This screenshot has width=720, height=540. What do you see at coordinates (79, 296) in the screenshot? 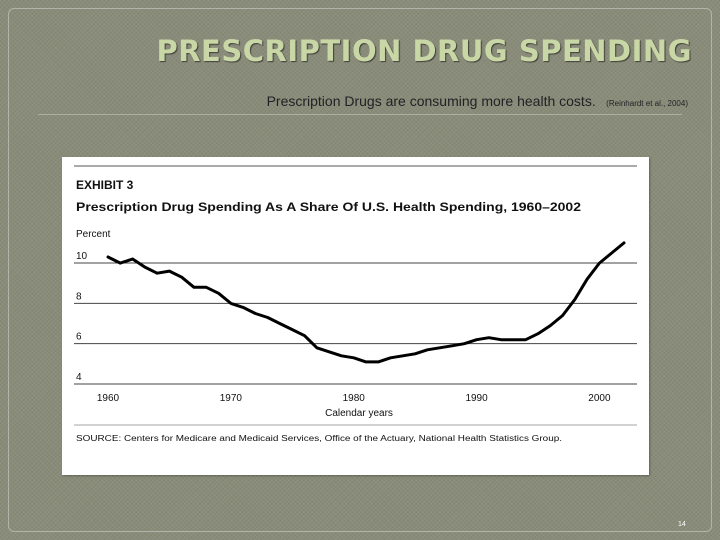
I see `y-tick-label: 8` at bounding box center [79, 296].